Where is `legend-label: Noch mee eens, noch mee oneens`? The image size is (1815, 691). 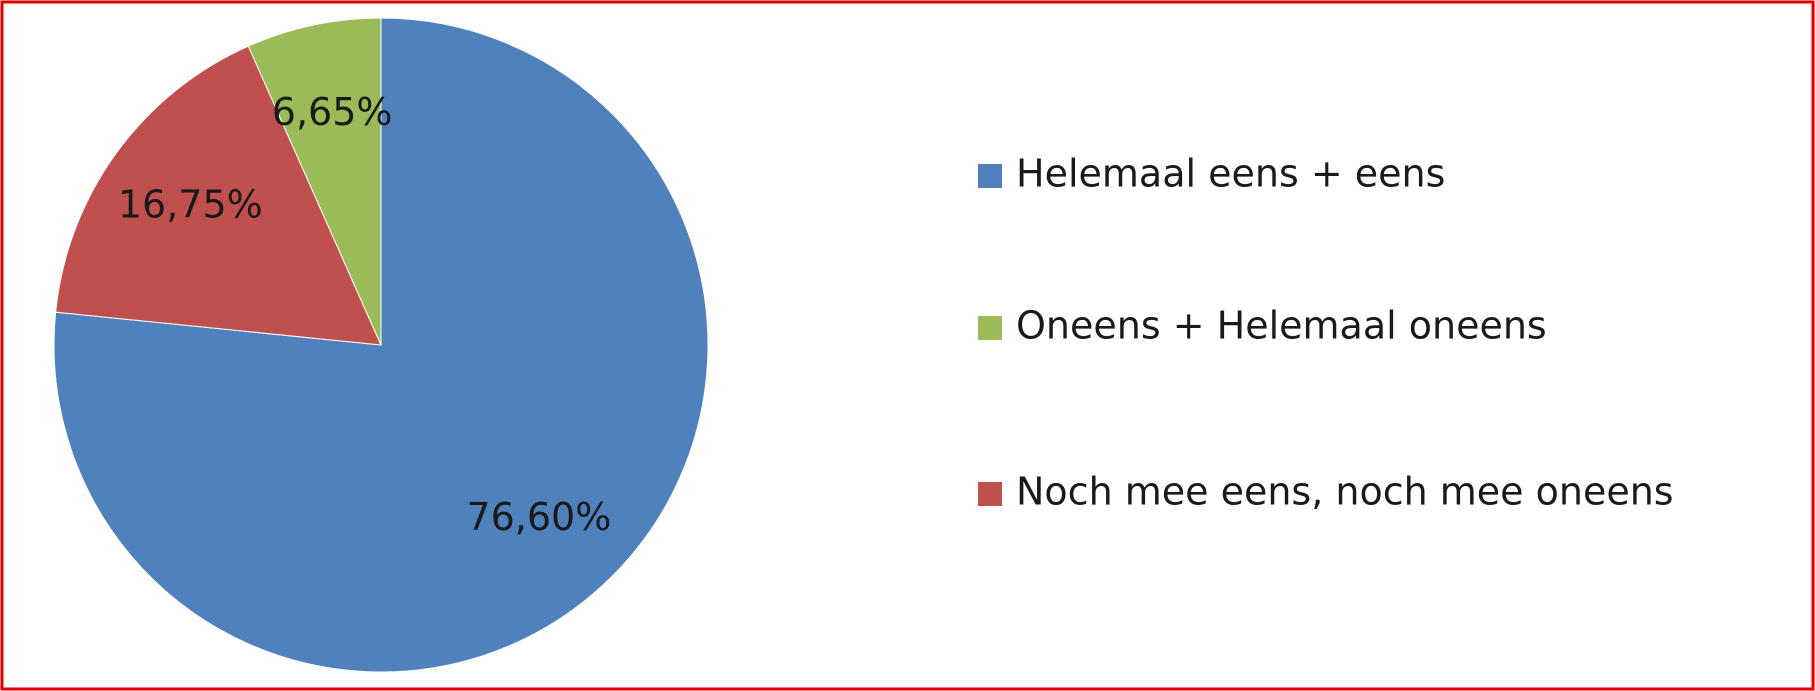
legend-label: Noch mee eens, noch mee oneens is located at coordinates (1345, 492).